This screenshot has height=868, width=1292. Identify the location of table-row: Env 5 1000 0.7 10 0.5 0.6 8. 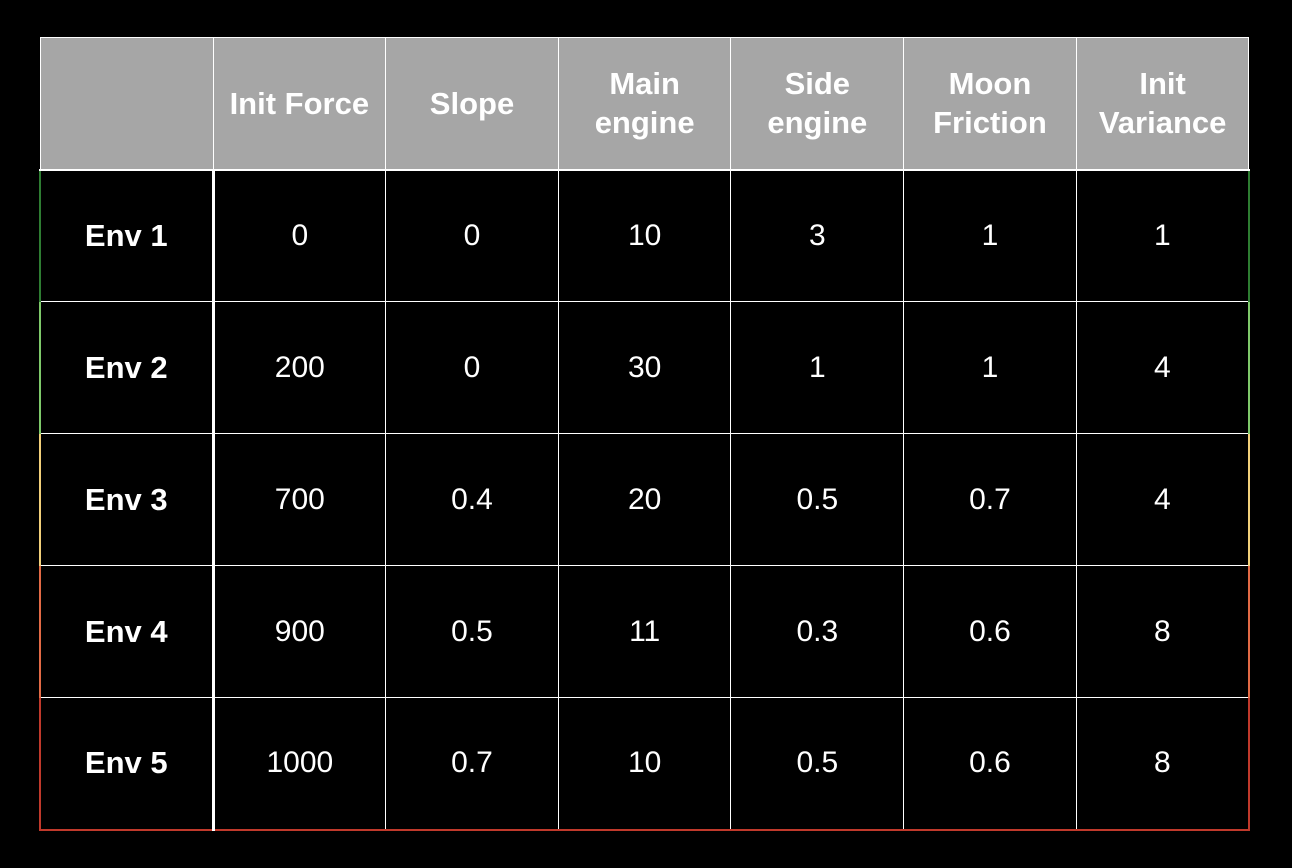
(644, 764).